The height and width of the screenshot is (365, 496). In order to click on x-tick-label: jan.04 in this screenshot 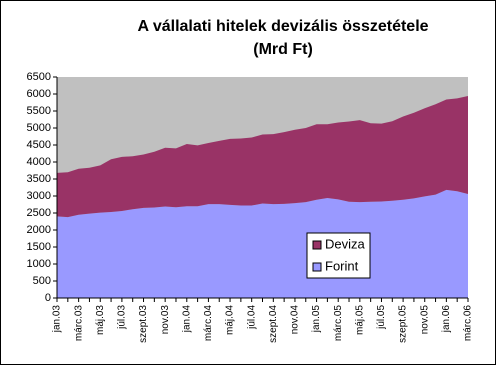, I will do `click(186, 319)`.